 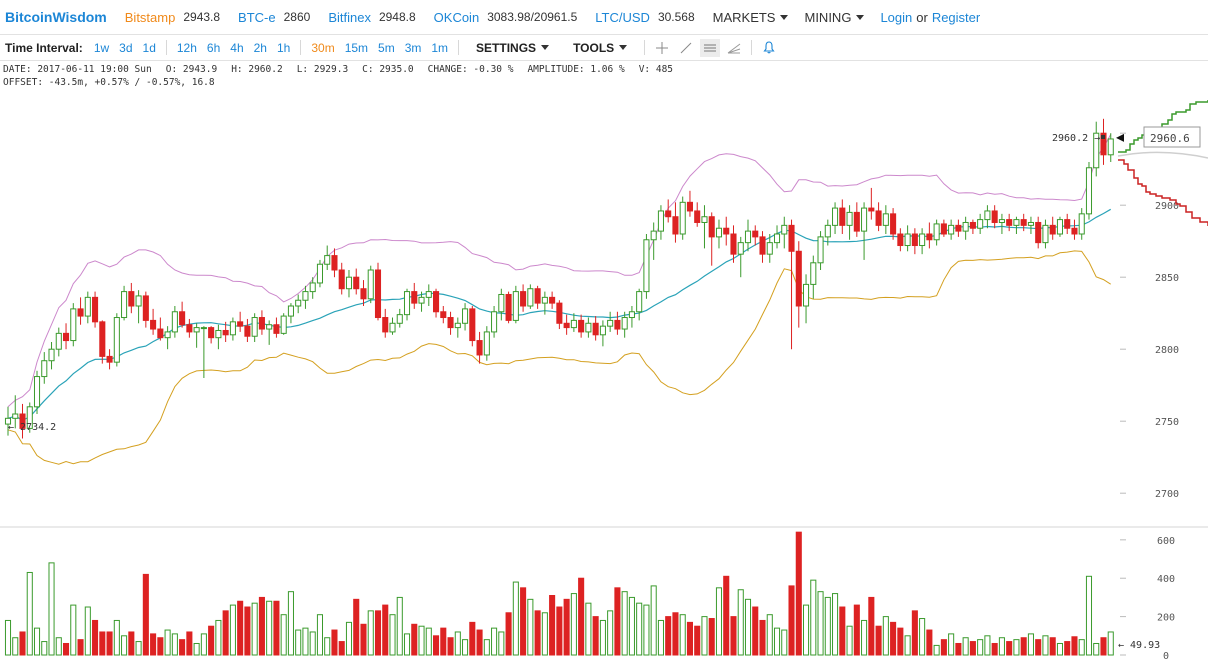 I want to click on interval-4h: 4h, so click(x=237, y=47).